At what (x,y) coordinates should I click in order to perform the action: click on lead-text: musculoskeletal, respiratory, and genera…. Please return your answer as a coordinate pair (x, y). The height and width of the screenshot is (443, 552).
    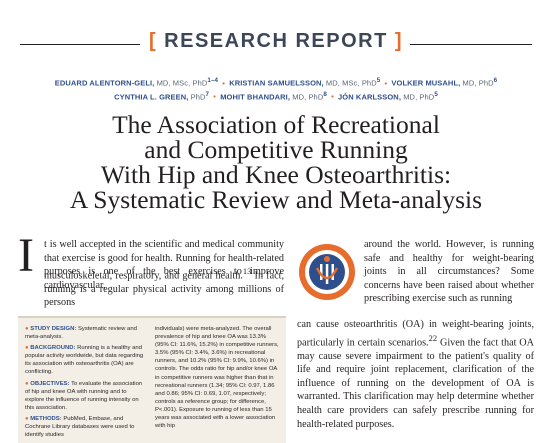
    Looking at the image, I should click on (143, 276).